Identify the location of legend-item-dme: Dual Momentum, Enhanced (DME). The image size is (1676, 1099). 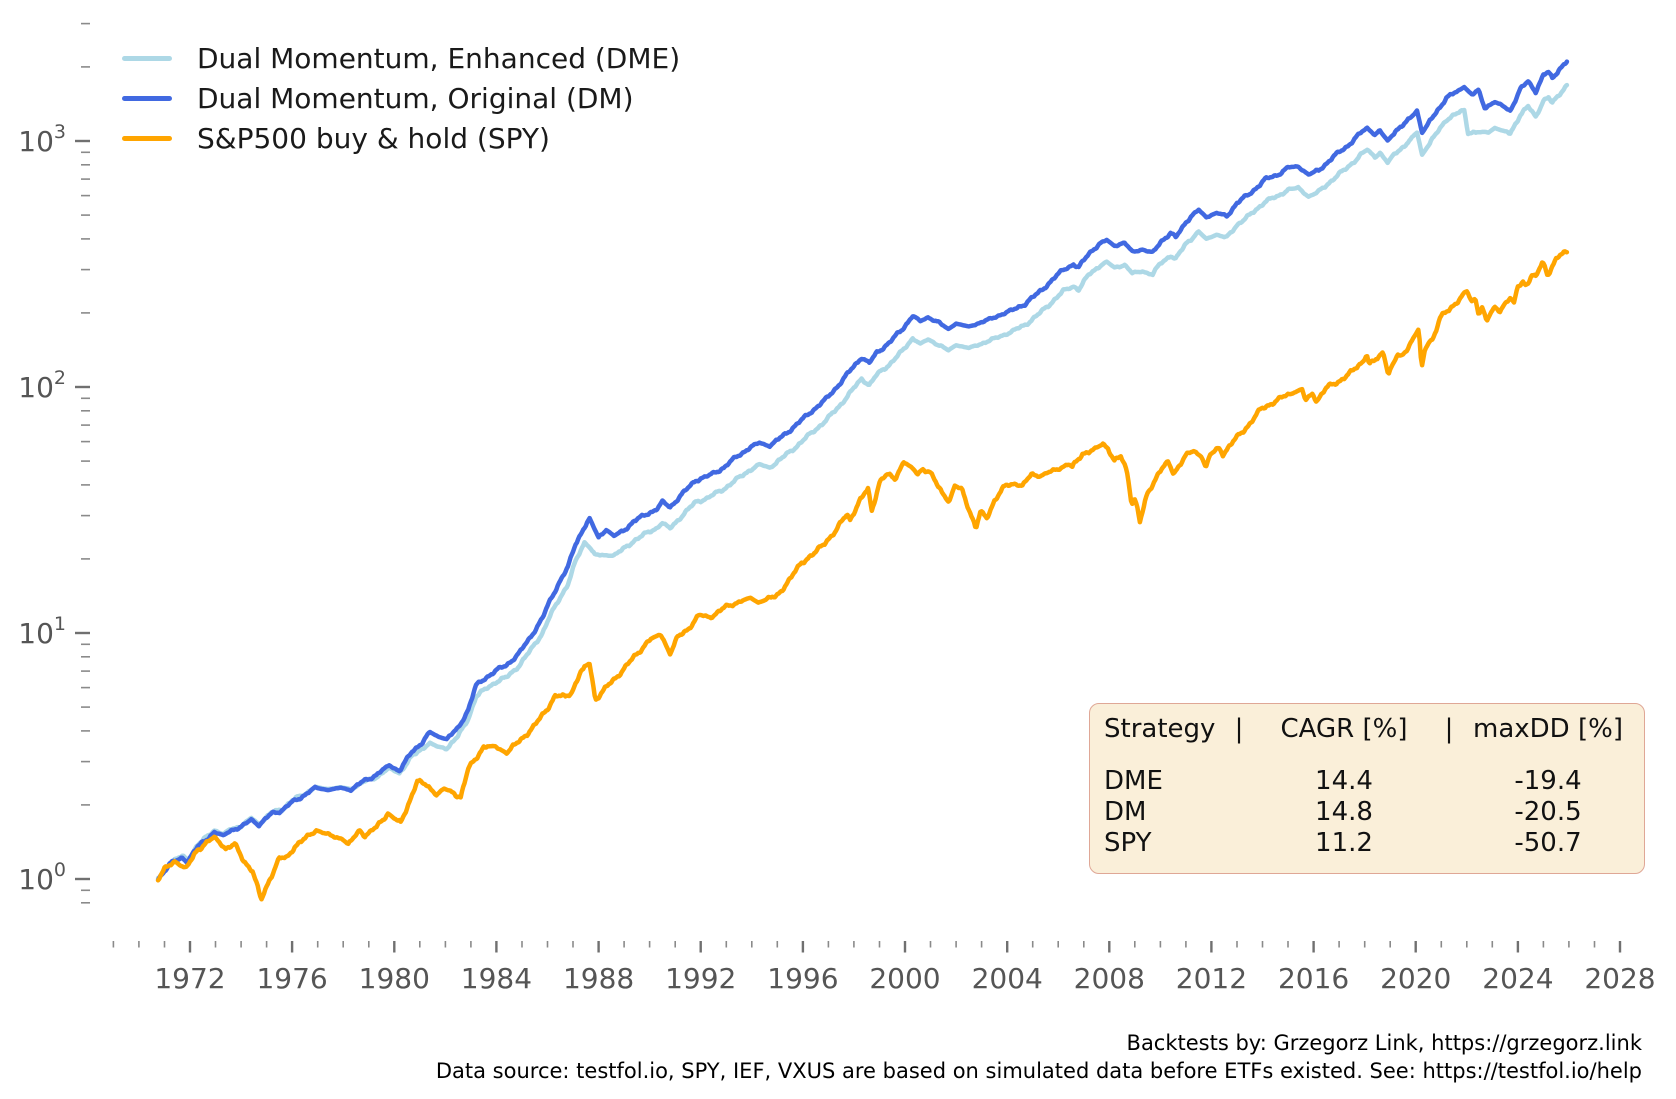
(401, 58).